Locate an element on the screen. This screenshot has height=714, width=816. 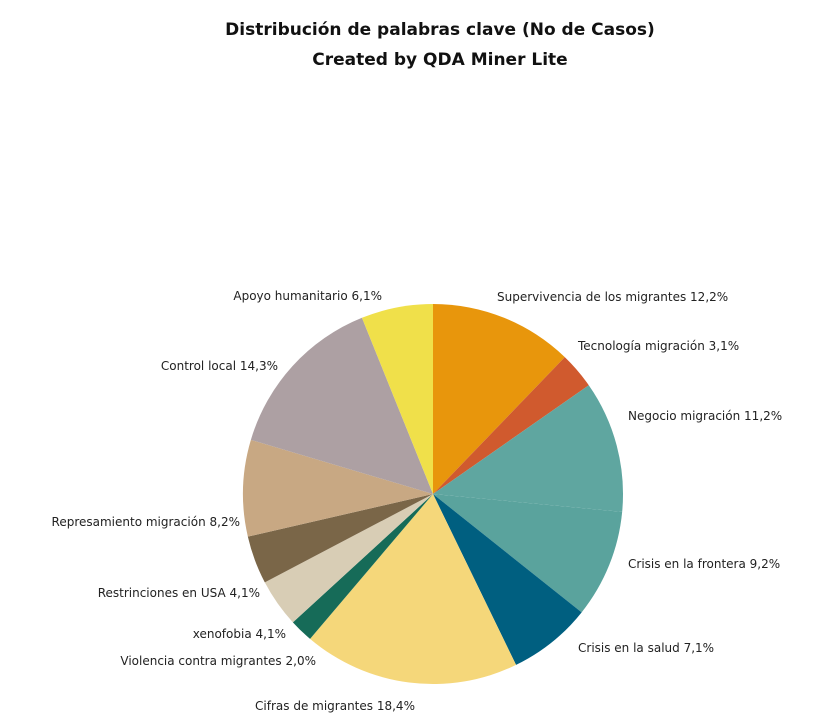
chart-subtitle: Created by QDA Miner Lite is located at coordinates (439, 60).